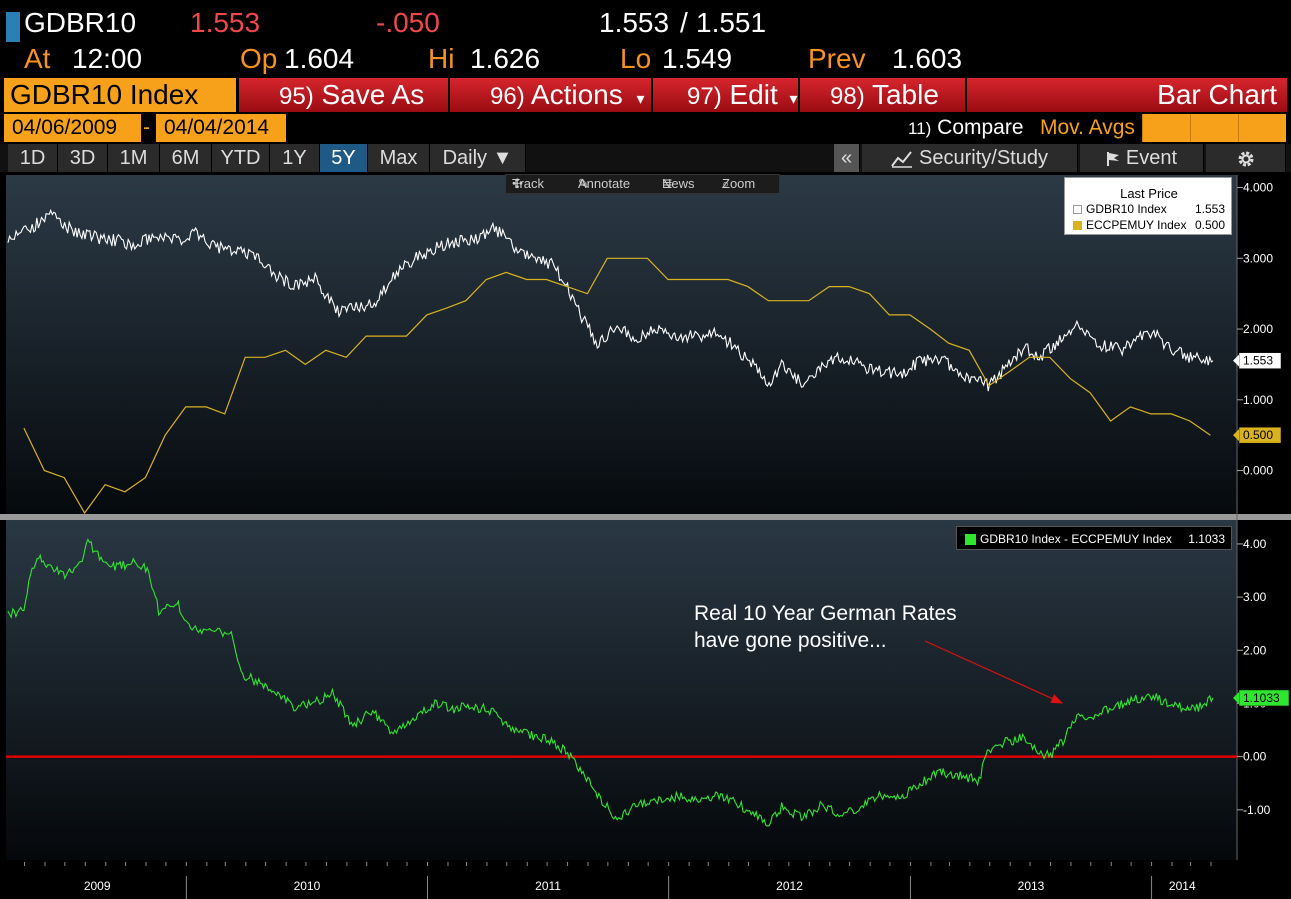 The height and width of the screenshot is (899, 1291). Describe the element at coordinates (704, 96) in the screenshot. I see `edit-number: 97)` at that location.